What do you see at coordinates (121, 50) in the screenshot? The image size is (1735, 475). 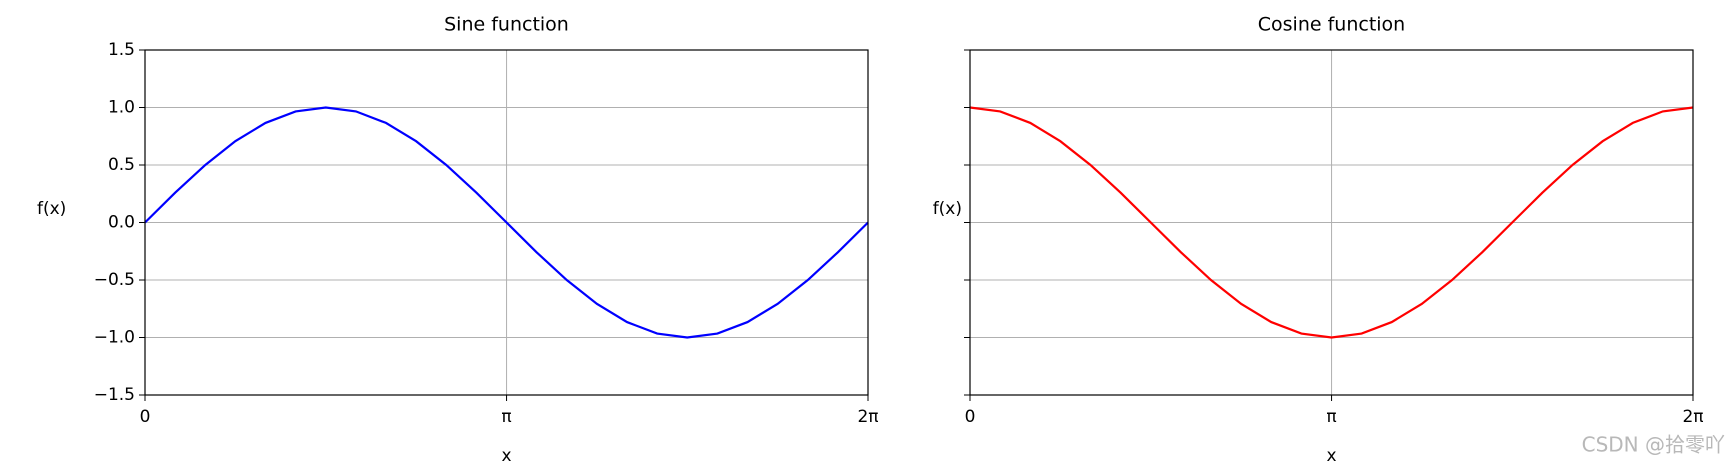 I see `y-tick-label: 1.5` at bounding box center [121, 50].